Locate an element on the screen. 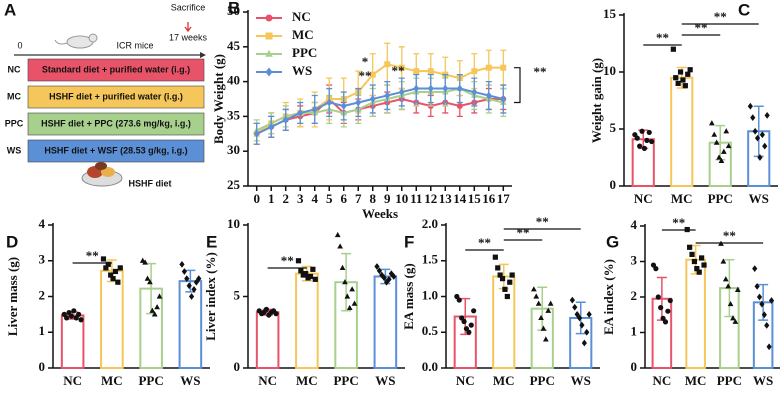 Image resolution: width=784 pixels, height=401 pixels. panel-e: 0 5 10 Liver index (%)E NC MC PPC WS ** is located at coordinates (304, 302).